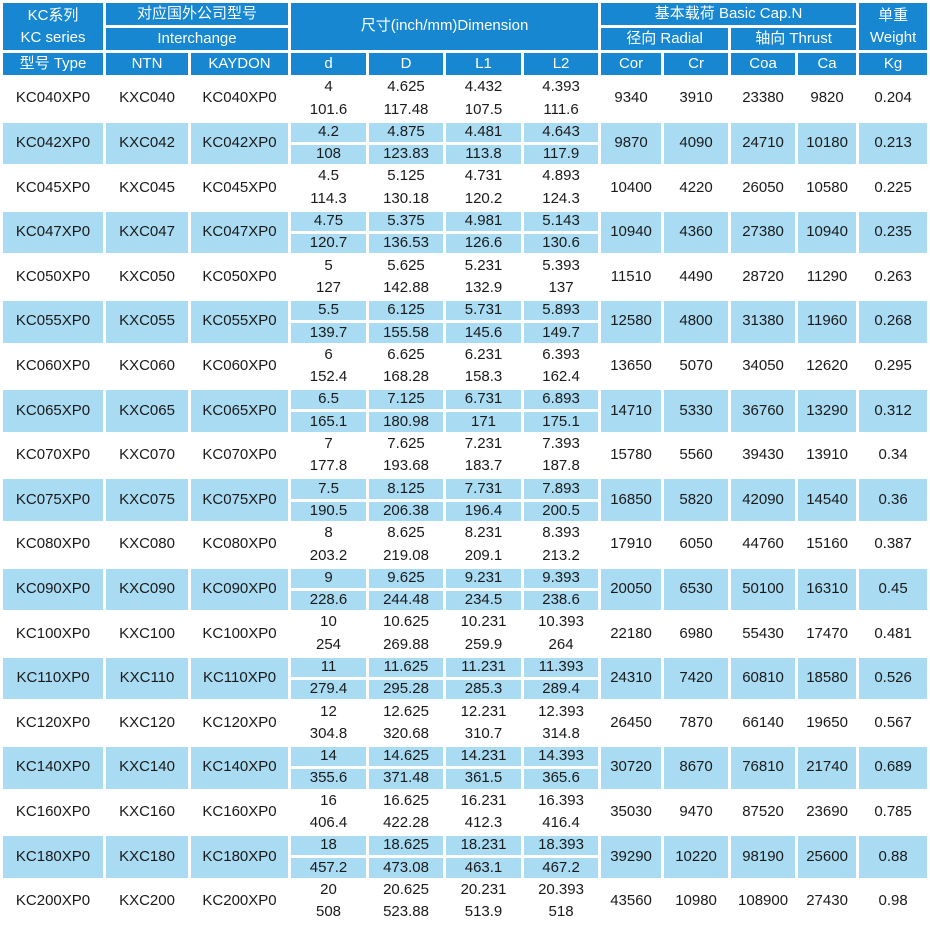 This screenshot has height=927, width=930. I want to click on dim-d-mm-cell: 406.4, so click(329, 823).